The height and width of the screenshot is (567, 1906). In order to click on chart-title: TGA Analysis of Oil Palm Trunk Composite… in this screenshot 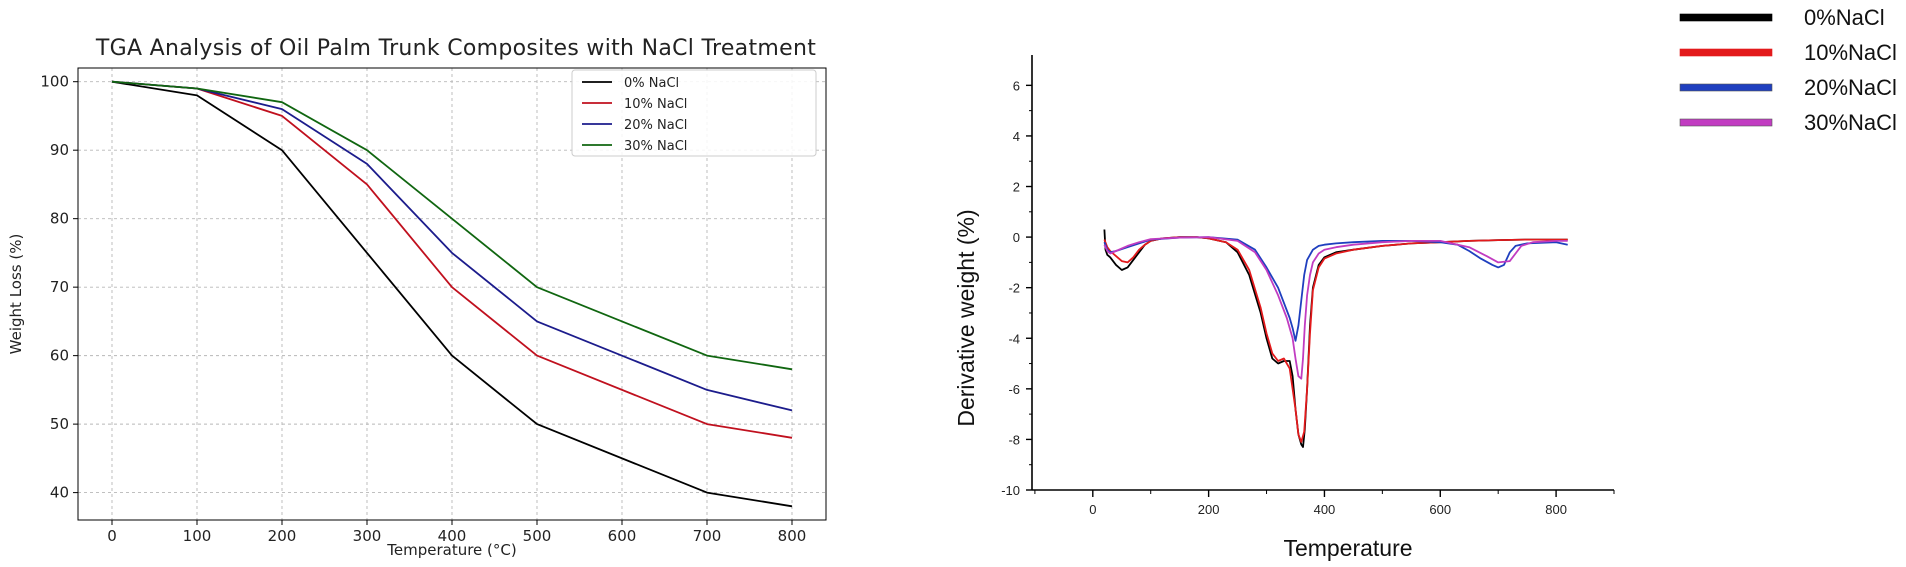, I will do `click(455, 48)`.